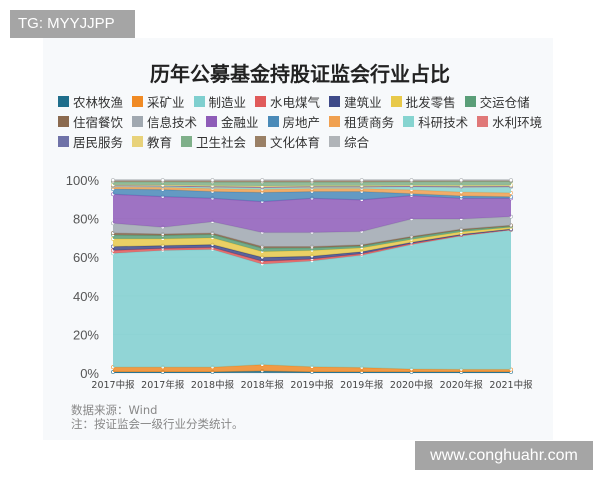 The image size is (600, 480). Describe the element at coordinates (98, 142) in the screenshot. I see `legend-label: 居民服务` at that location.